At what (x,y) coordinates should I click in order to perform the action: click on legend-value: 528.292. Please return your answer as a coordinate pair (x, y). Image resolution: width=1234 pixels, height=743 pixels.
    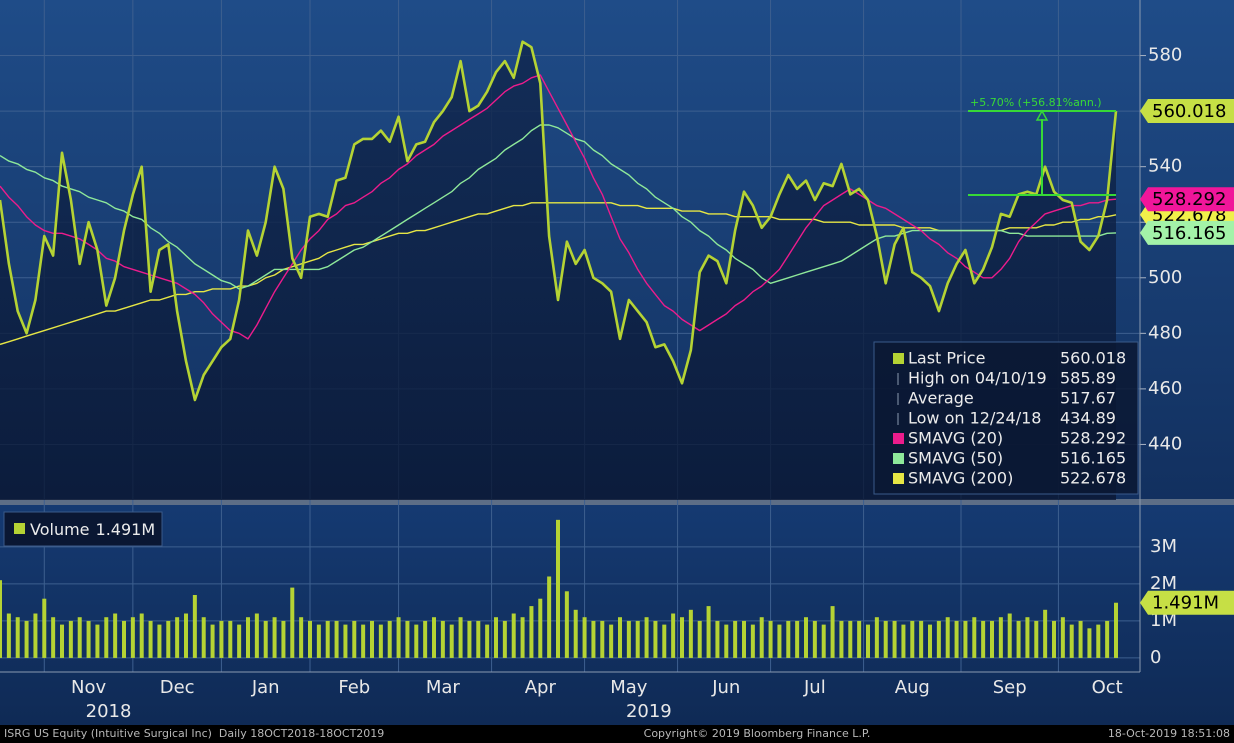
    Looking at the image, I should click on (1093, 438).